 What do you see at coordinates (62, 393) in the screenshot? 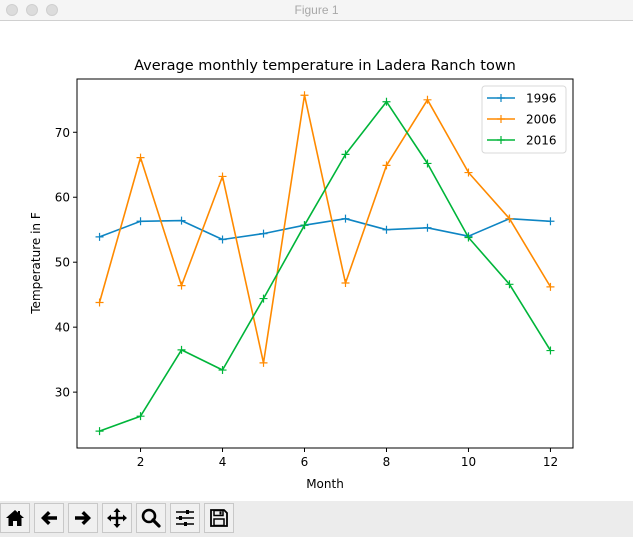
I see `y-tick-label: 30` at bounding box center [62, 393].